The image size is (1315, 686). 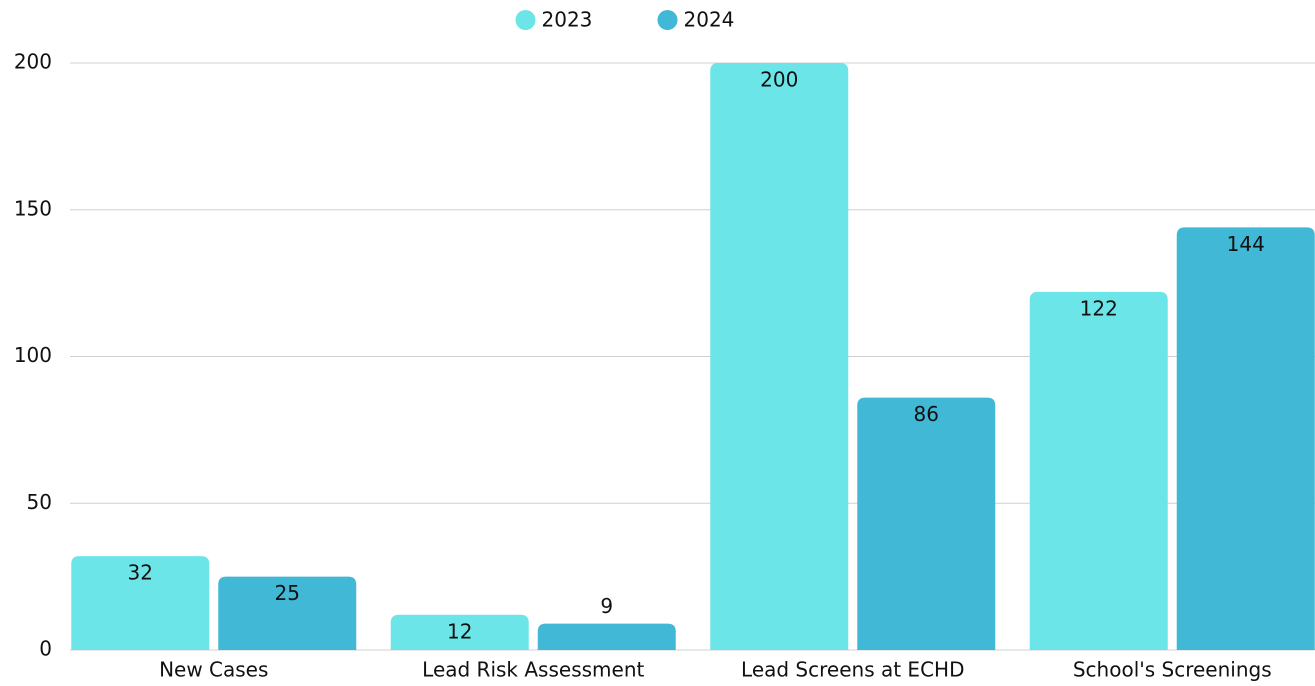 What do you see at coordinates (1246, 244) in the screenshot?
I see `data-label: 144` at bounding box center [1246, 244].